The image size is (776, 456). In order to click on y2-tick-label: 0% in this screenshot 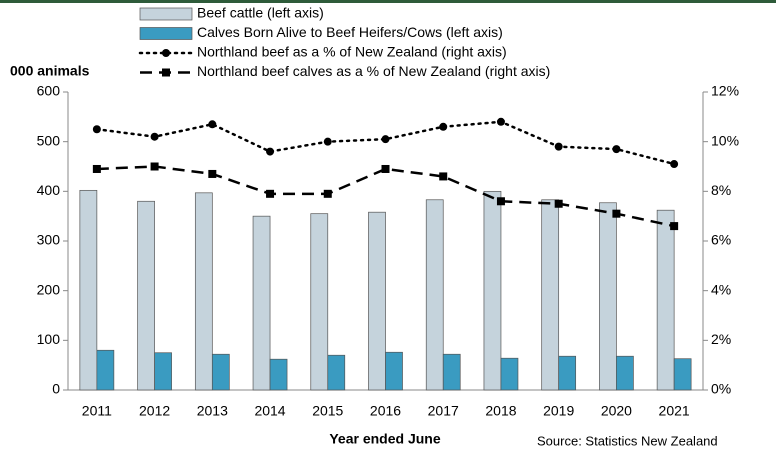, I will do `click(721, 389)`.